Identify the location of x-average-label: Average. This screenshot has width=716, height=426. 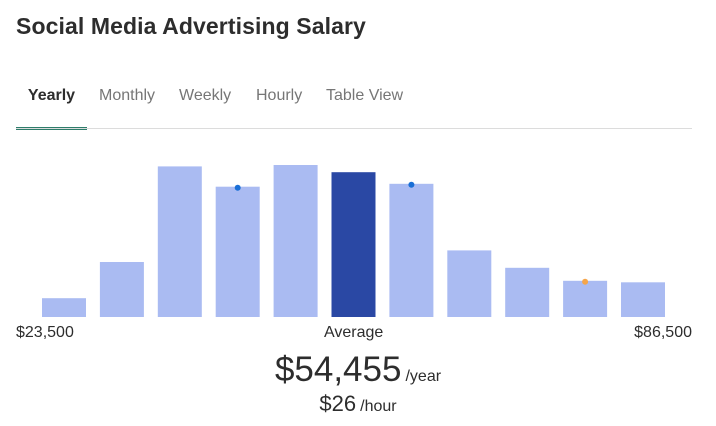
(354, 332).